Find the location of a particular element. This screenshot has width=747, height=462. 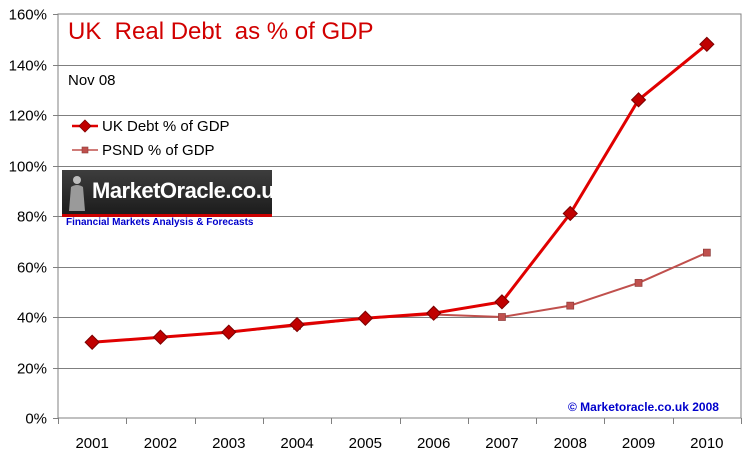

oracle-figure-icon is located at coordinates (77, 193).